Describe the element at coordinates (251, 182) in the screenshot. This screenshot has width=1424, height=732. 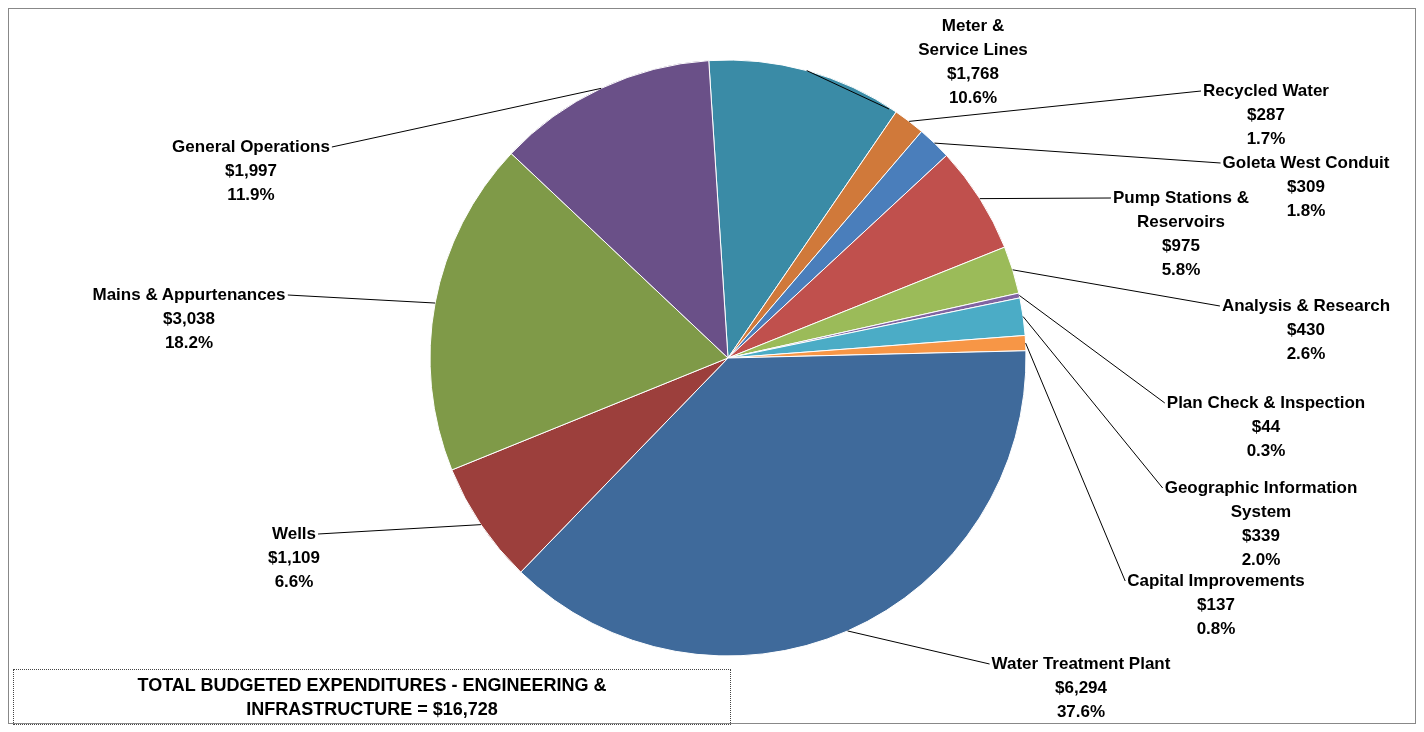
I see `data-label: $1,997 11.9%` at that location.